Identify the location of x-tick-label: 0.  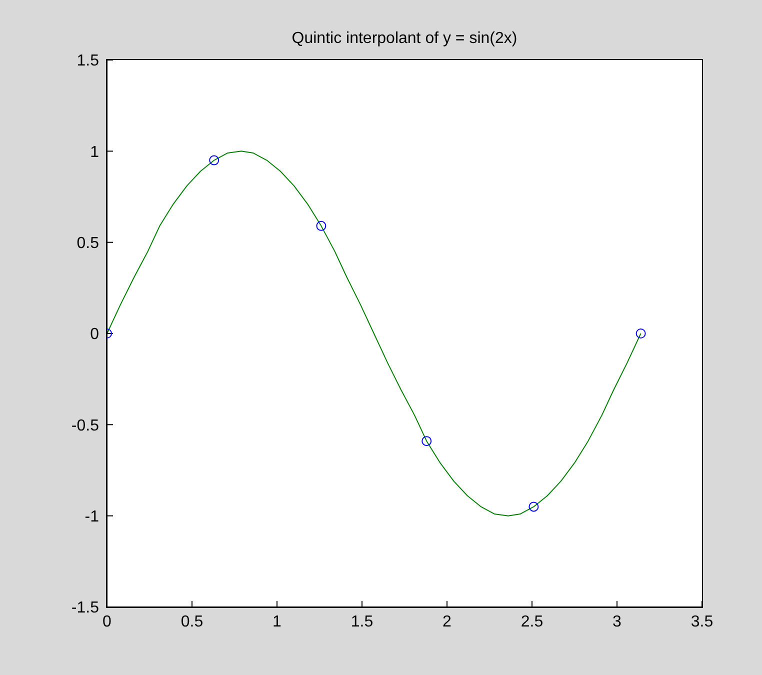
(107, 621).